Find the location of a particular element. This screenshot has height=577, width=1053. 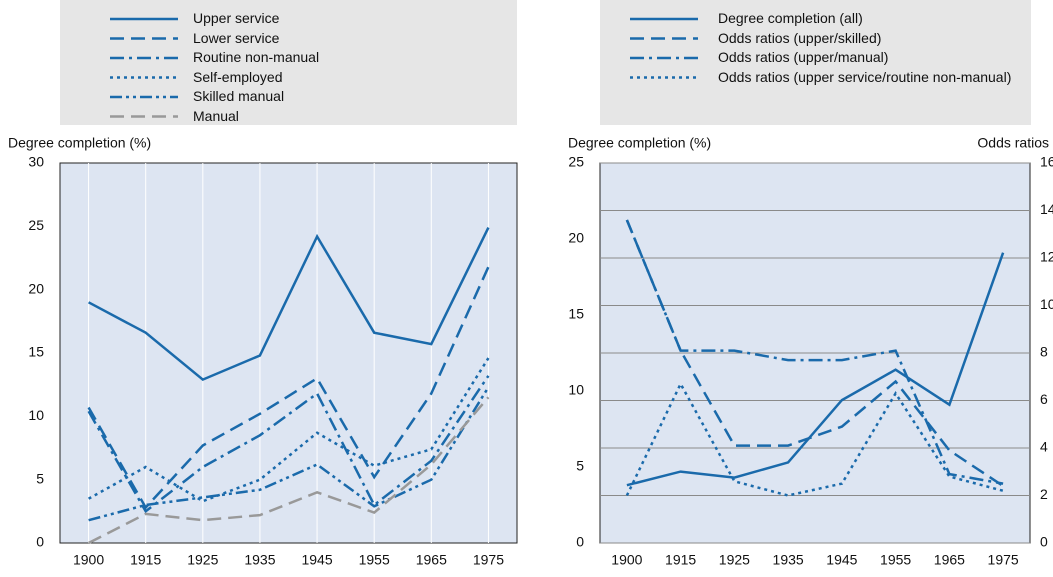

legend-label: Degree completion (all) is located at coordinates (790, 18).